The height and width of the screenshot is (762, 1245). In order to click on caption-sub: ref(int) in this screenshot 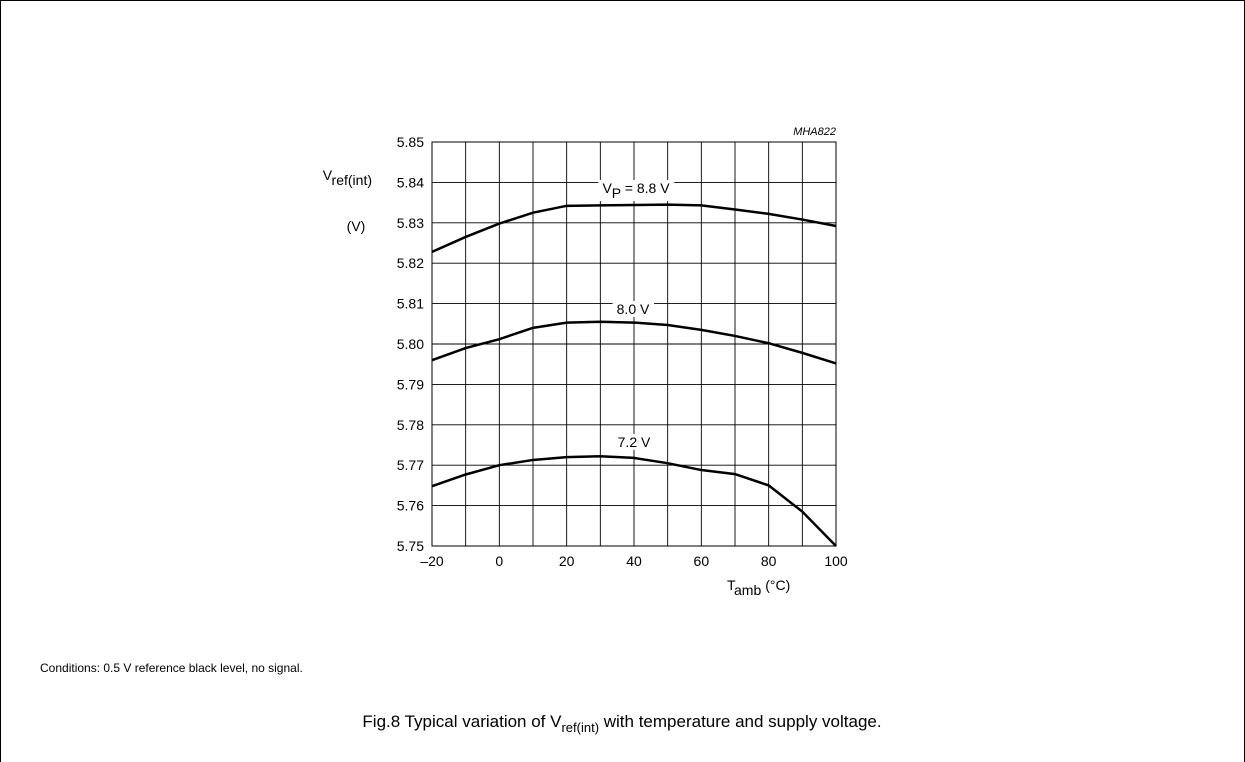, I will do `click(580, 727)`.